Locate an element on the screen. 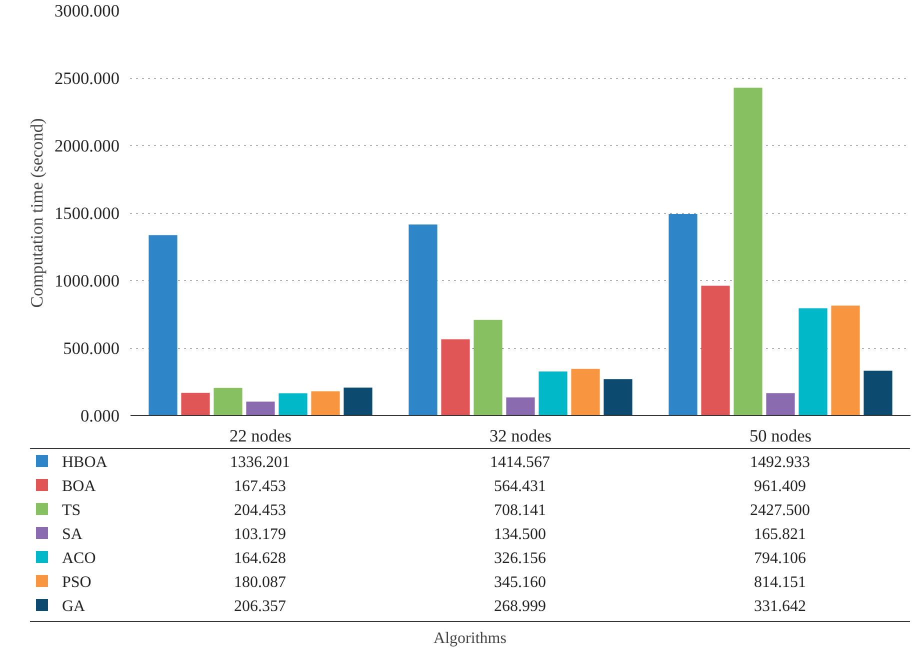 The image size is (916, 671). y-tick-label: 2500.000 is located at coordinates (87, 78).